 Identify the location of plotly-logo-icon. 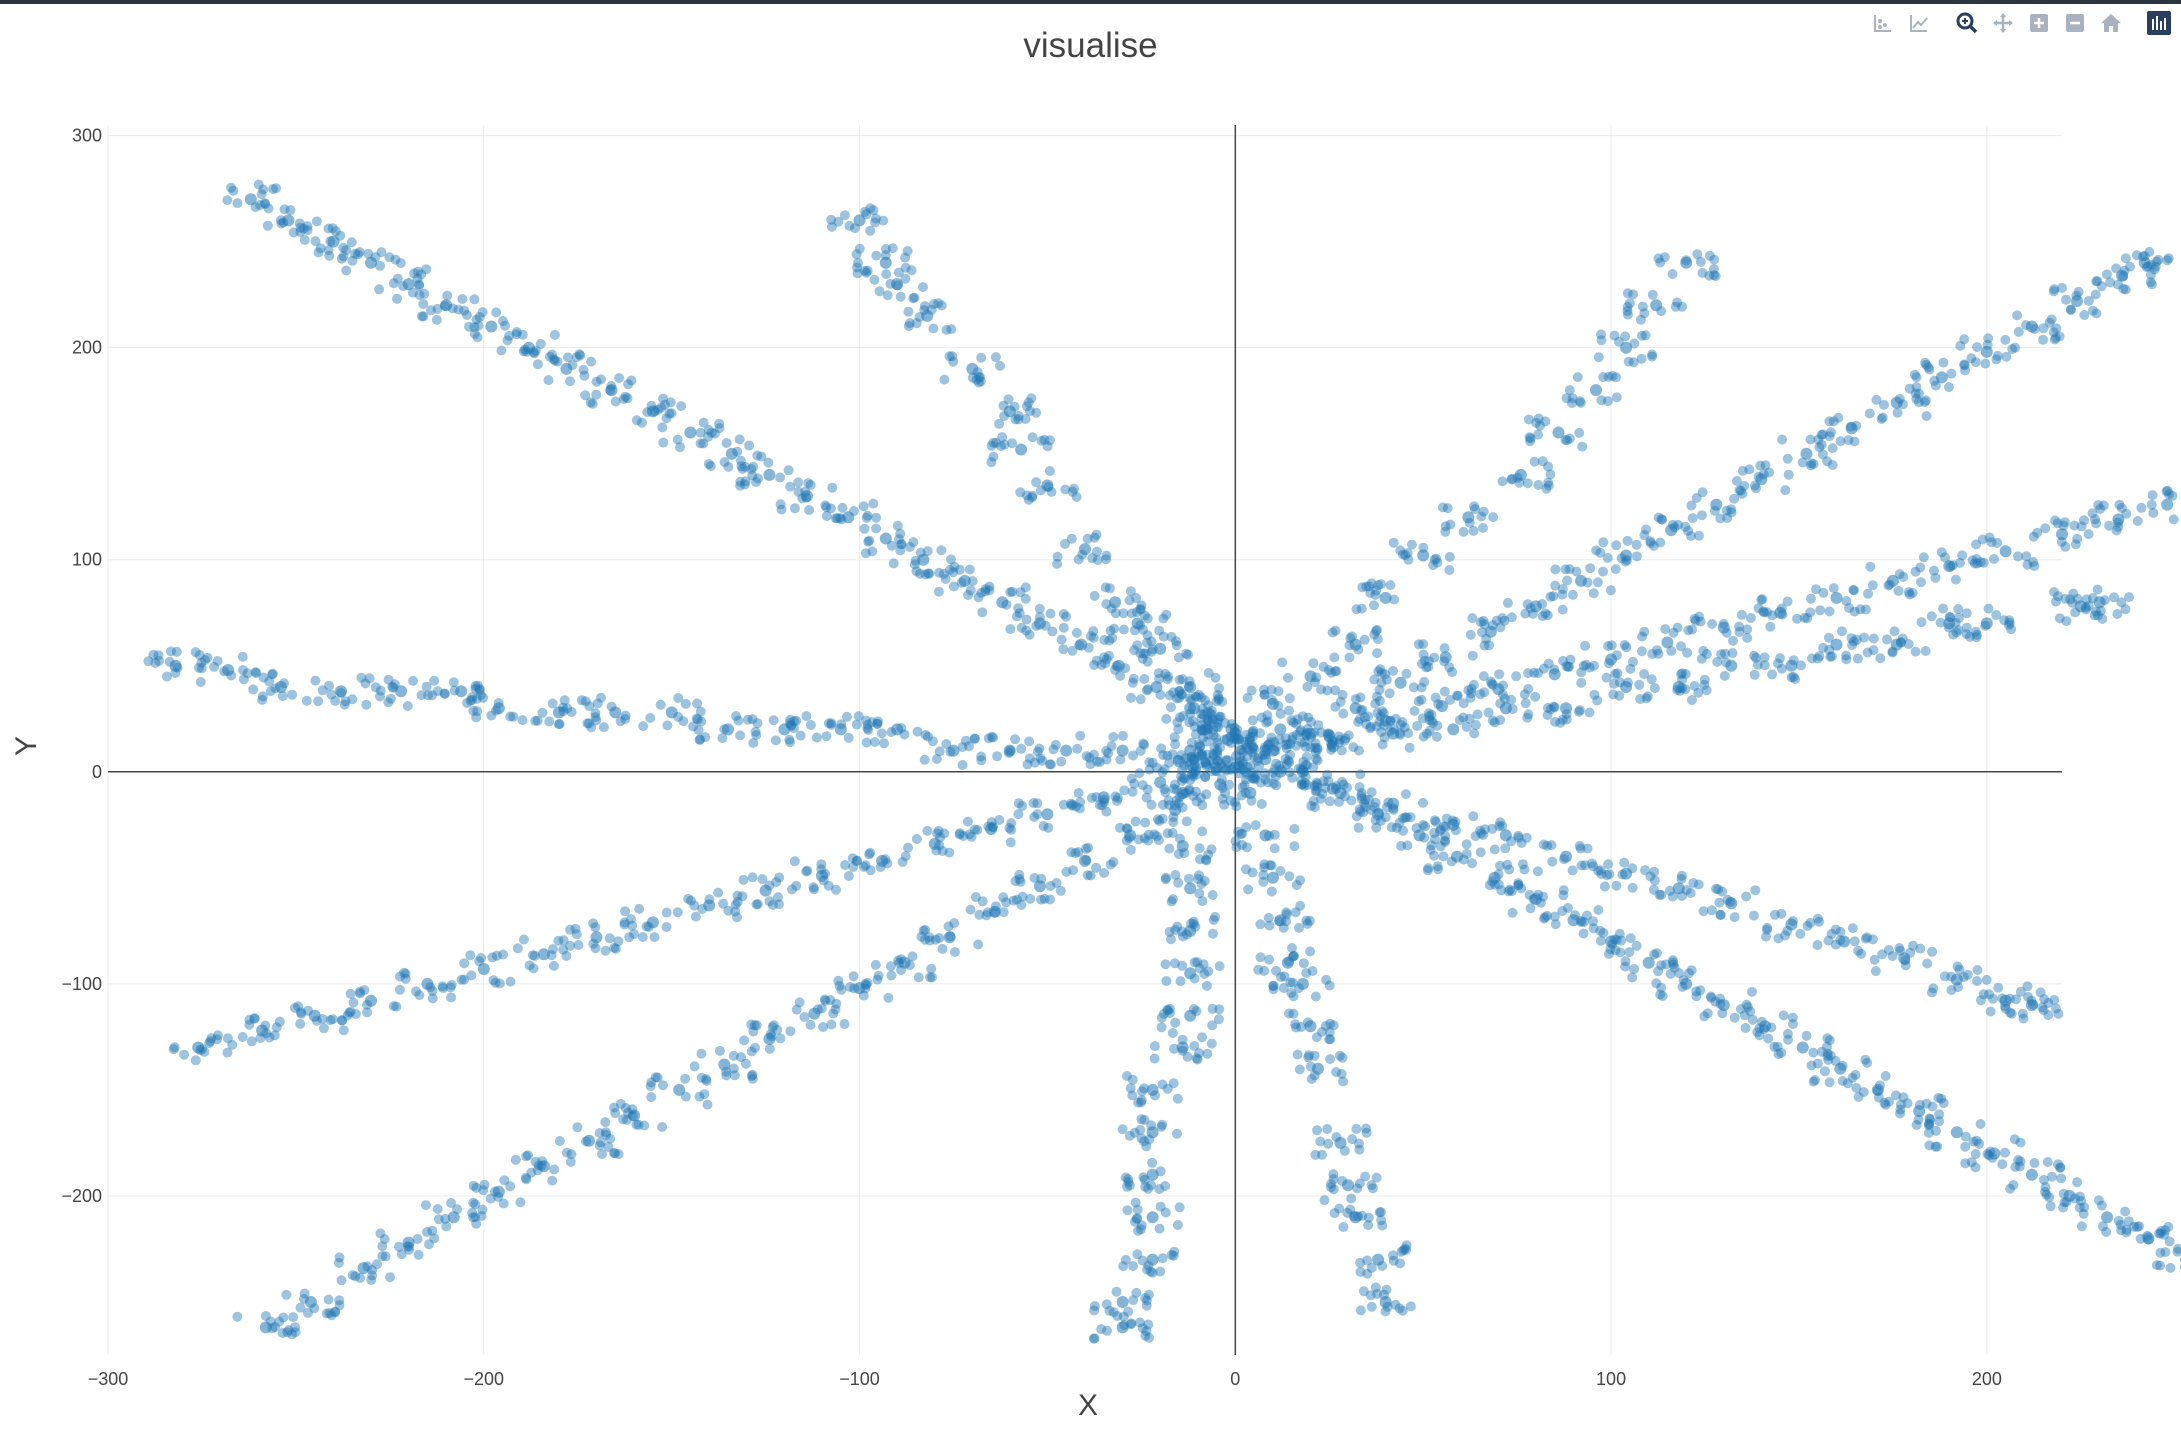
(2159, 23).